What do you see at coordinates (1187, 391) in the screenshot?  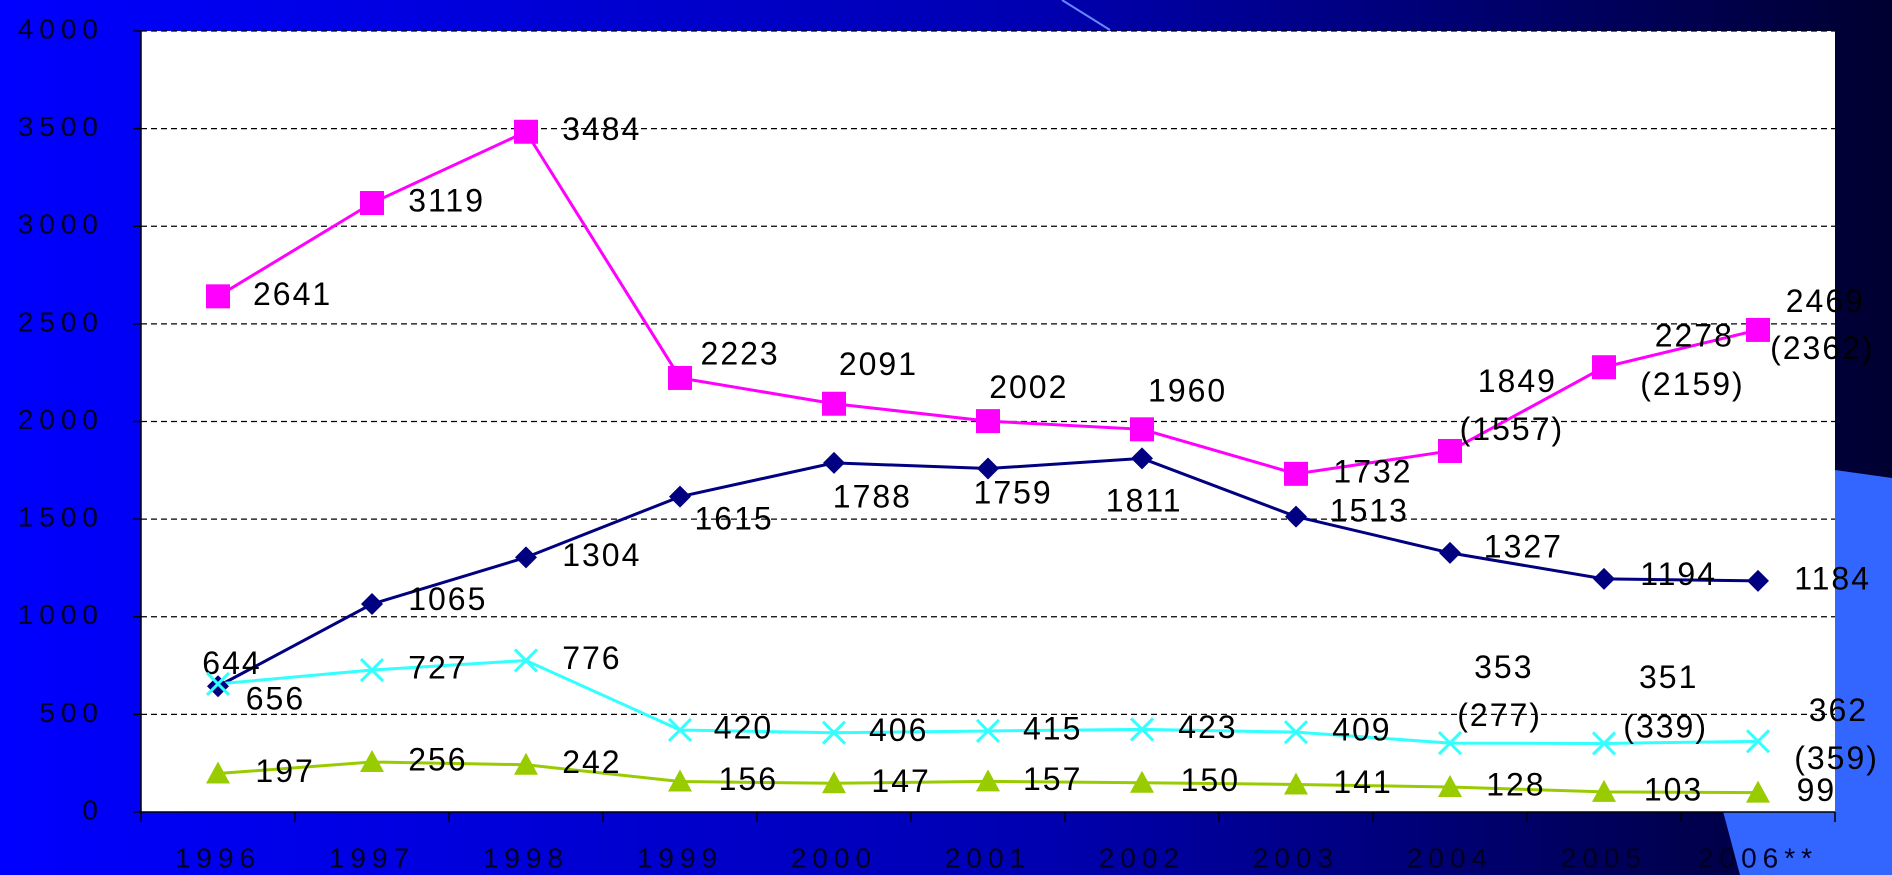 I see `data-label: 1960` at bounding box center [1187, 391].